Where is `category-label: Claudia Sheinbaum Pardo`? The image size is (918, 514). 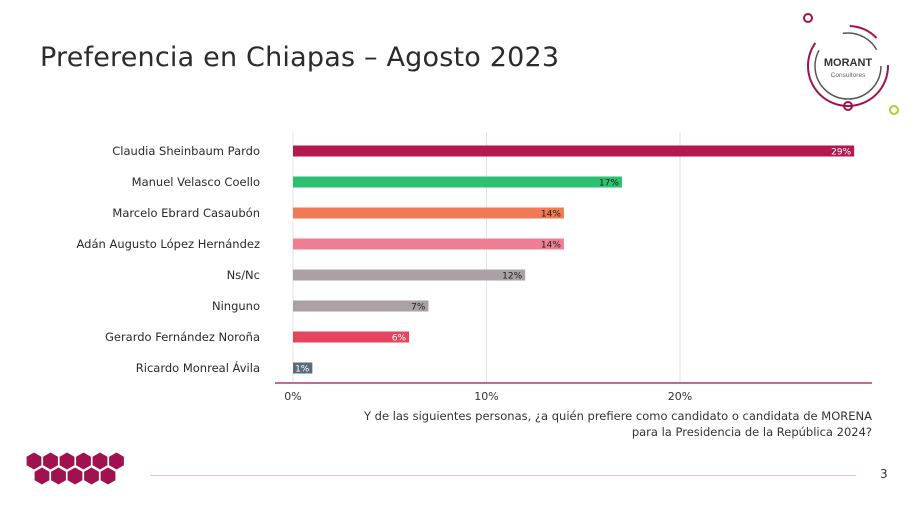 category-label: Claudia Sheinbaum Pardo is located at coordinates (186, 151).